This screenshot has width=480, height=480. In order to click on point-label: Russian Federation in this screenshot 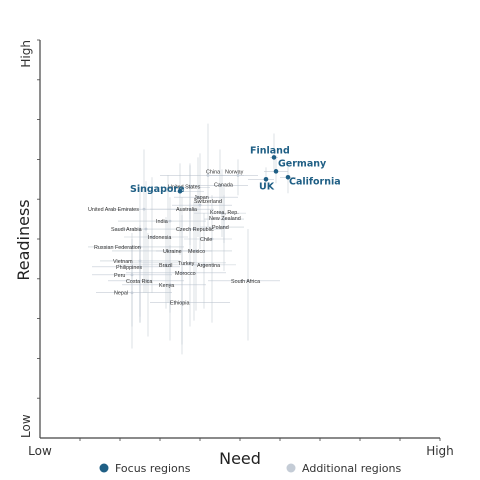, I will do `click(117, 248)`.